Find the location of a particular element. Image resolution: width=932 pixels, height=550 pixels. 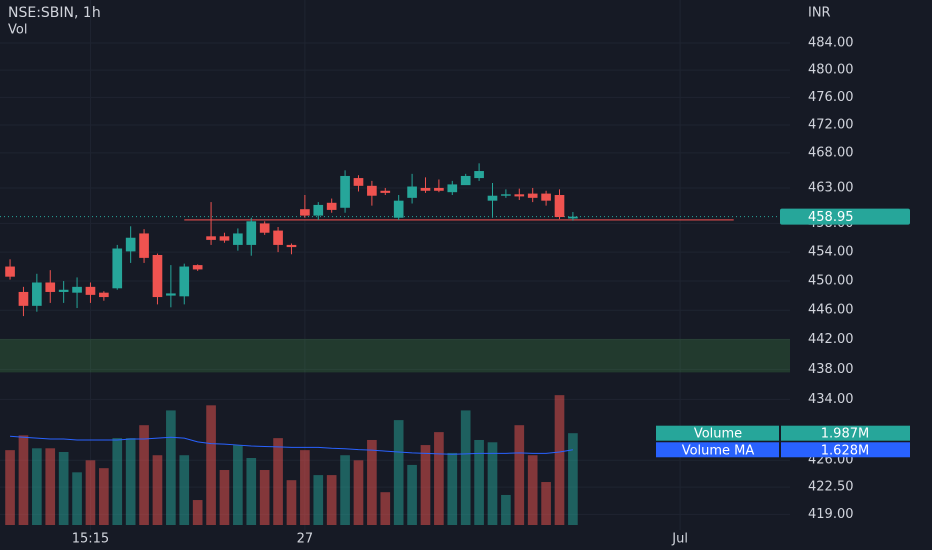

x-tick-label: 15:15 is located at coordinates (90, 539).